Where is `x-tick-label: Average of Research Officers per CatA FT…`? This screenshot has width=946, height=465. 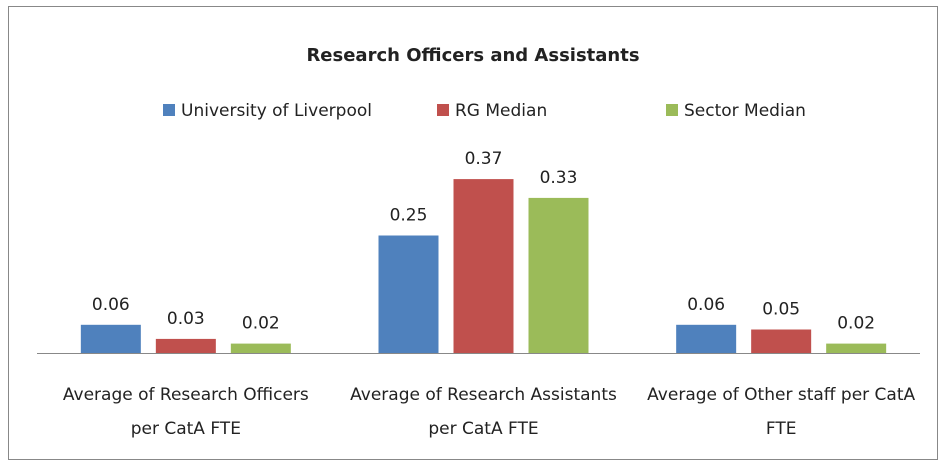
x-tick-label: Average of Research Officers per CatA FT… is located at coordinates (185, 412).